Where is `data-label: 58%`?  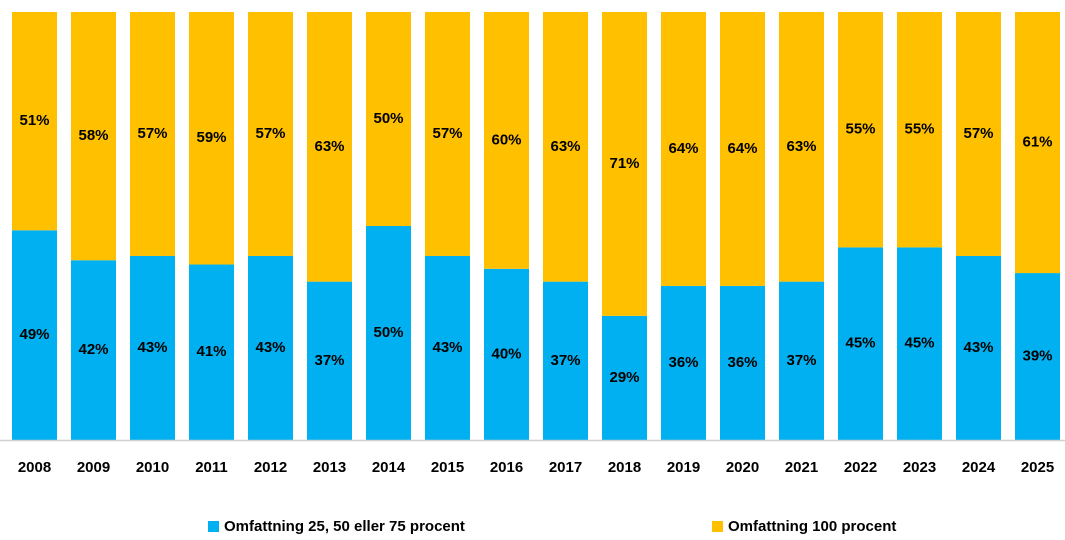
data-label: 58% is located at coordinates (93, 135).